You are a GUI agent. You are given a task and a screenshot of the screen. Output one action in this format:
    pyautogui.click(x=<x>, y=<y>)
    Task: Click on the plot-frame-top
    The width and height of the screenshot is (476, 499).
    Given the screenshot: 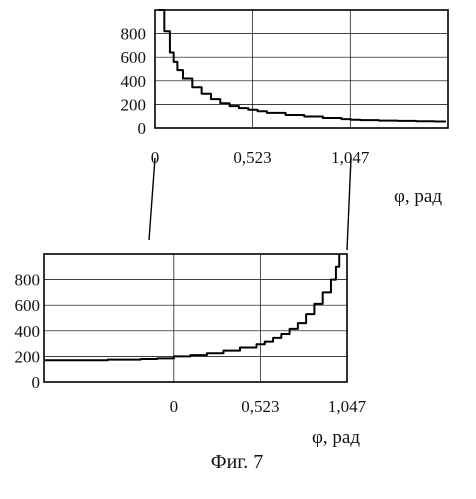 What is the action you would take?
    pyautogui.click(x=301, y=69)
    